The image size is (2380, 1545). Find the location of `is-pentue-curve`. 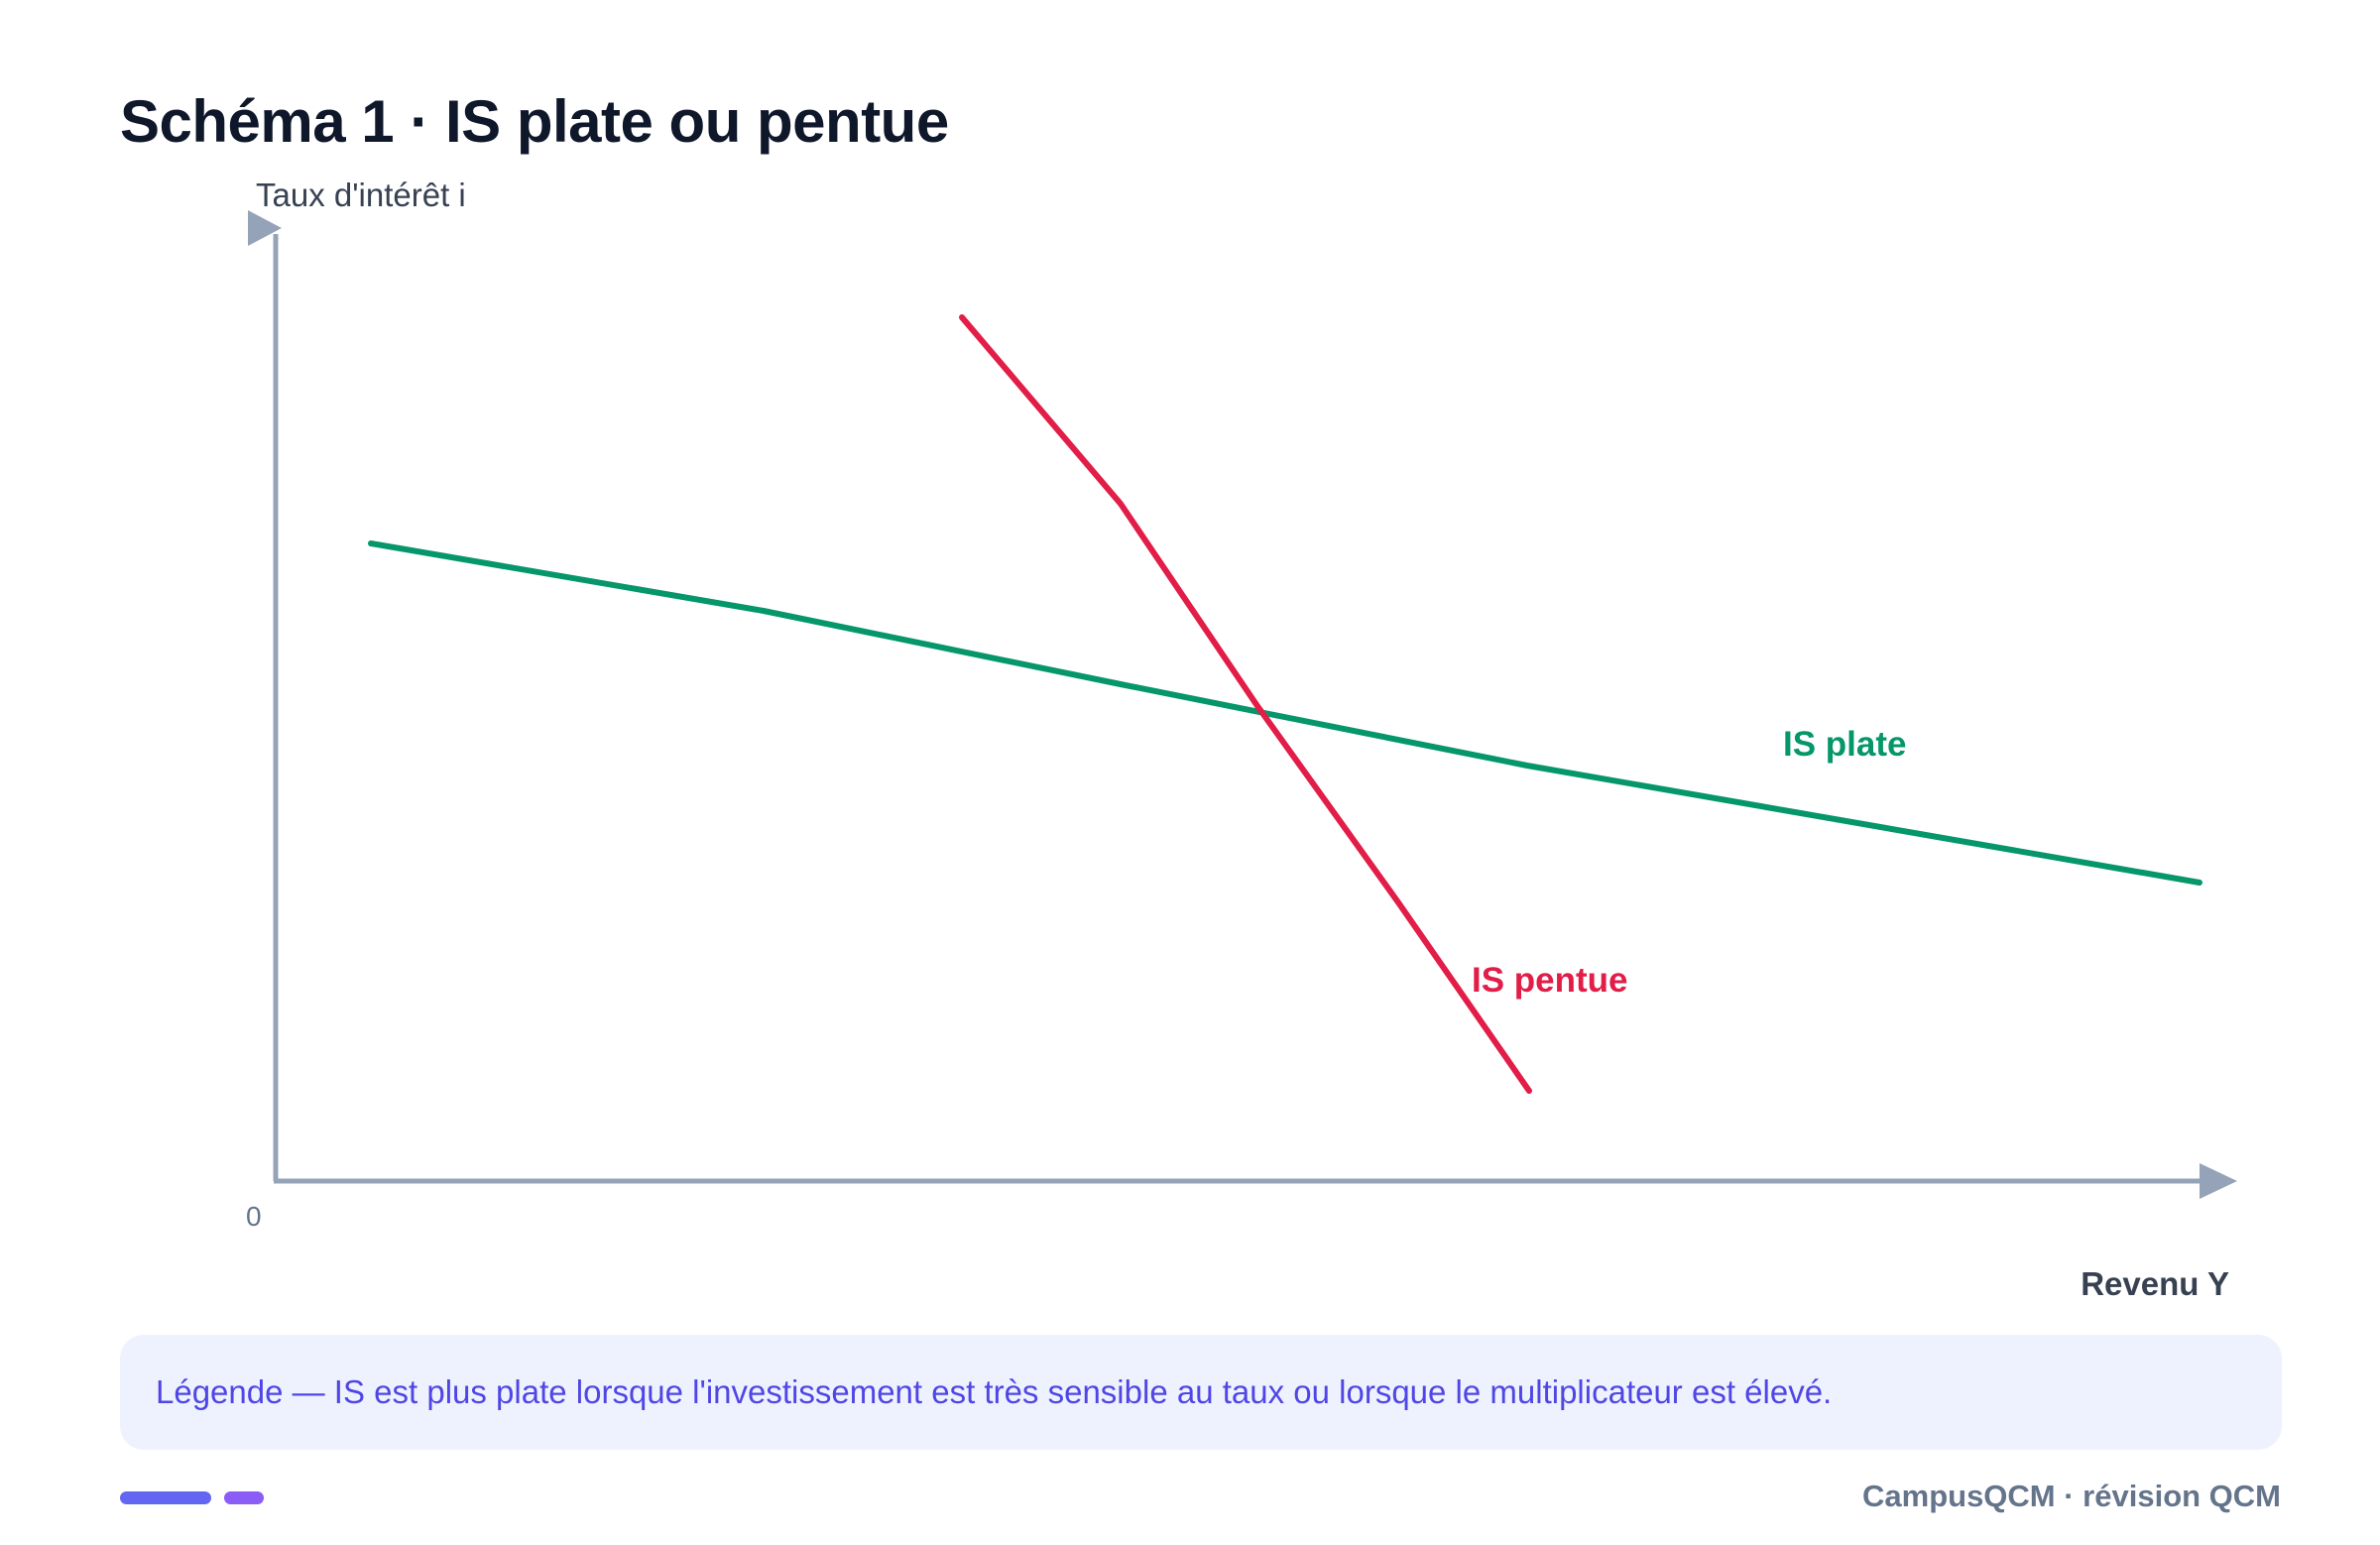

is-pentue-curve is located at coordinates (1245, 704).